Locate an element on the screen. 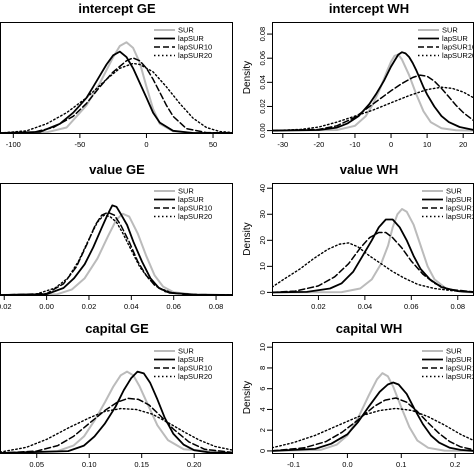 This screenshot has width=474, height=474. panel-title: intercept GE is located at coordinates (117, 8).